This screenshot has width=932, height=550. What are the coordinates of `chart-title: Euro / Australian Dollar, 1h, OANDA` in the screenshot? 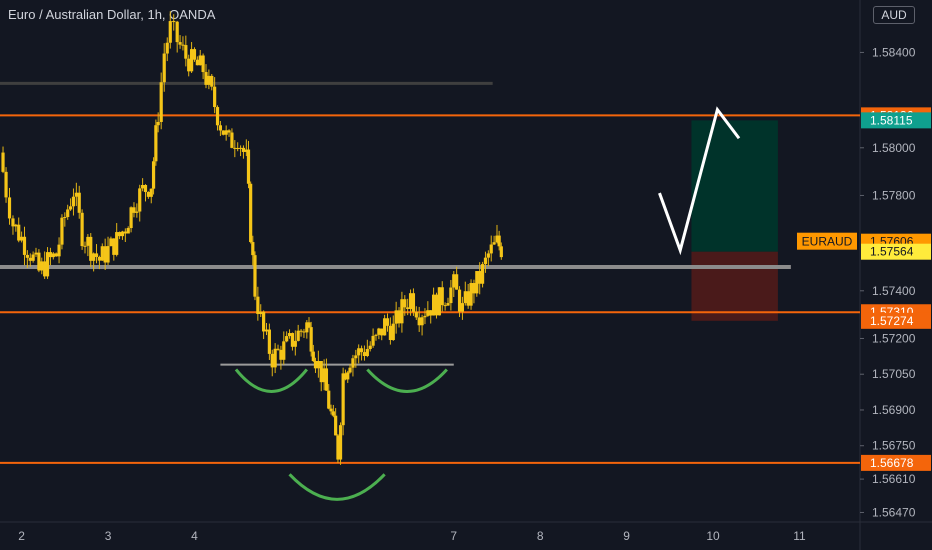 It's located at (112, 14).